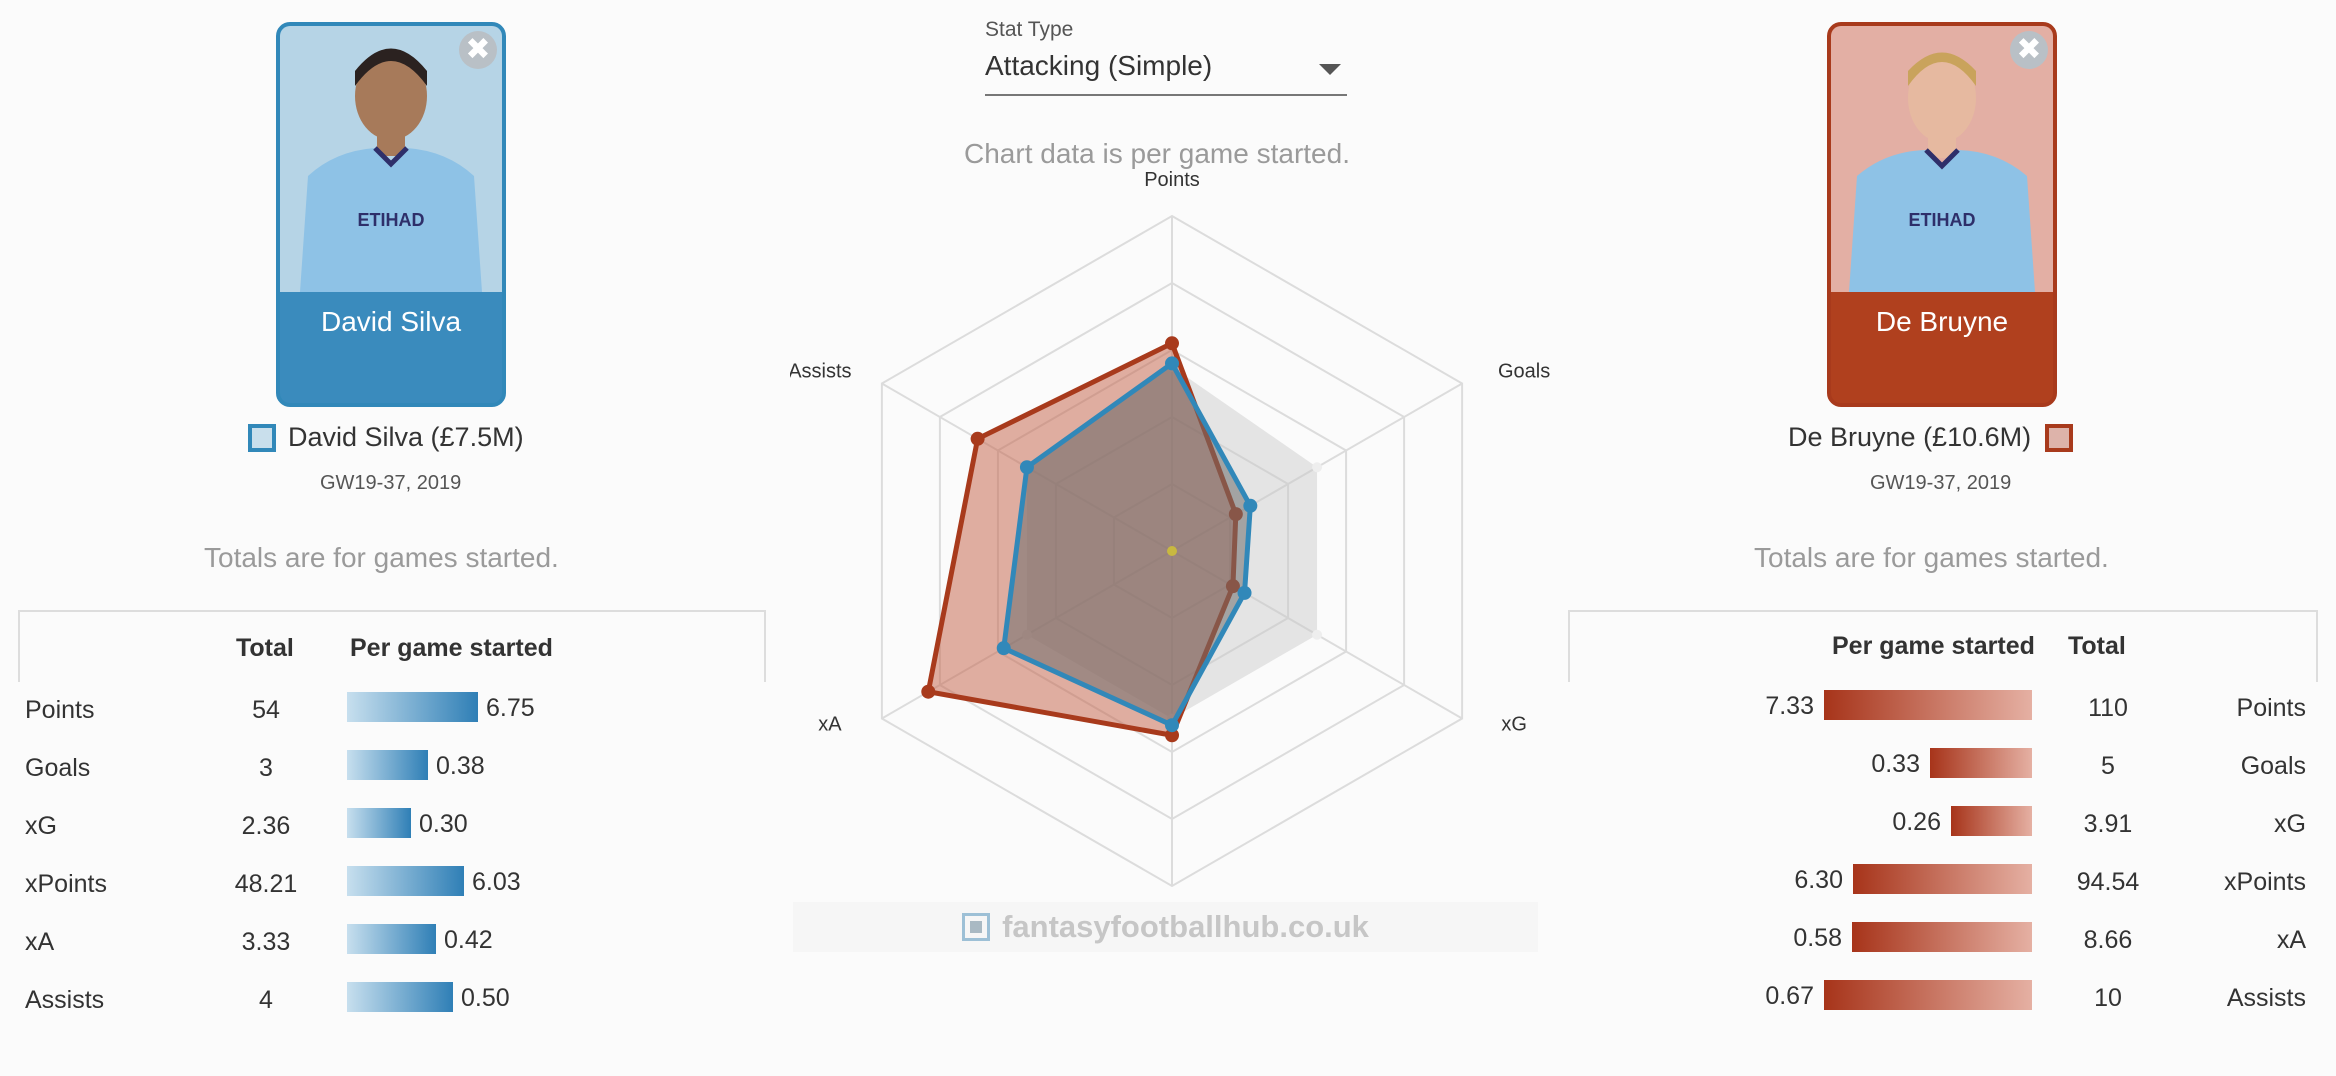 This screenshot has height=1076, width=2336. Describe the element at coordinates (478, 50) in the screenshot. I see `close-icon-left: ✖` at that location.